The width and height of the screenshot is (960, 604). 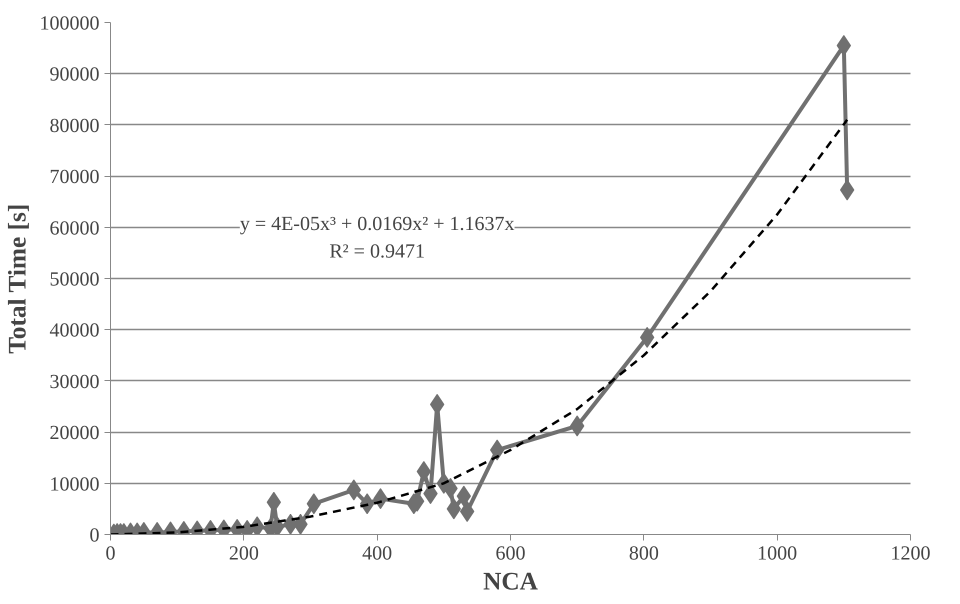 I want to click on y-tick-label: 90000, so click(x=75, y=75).